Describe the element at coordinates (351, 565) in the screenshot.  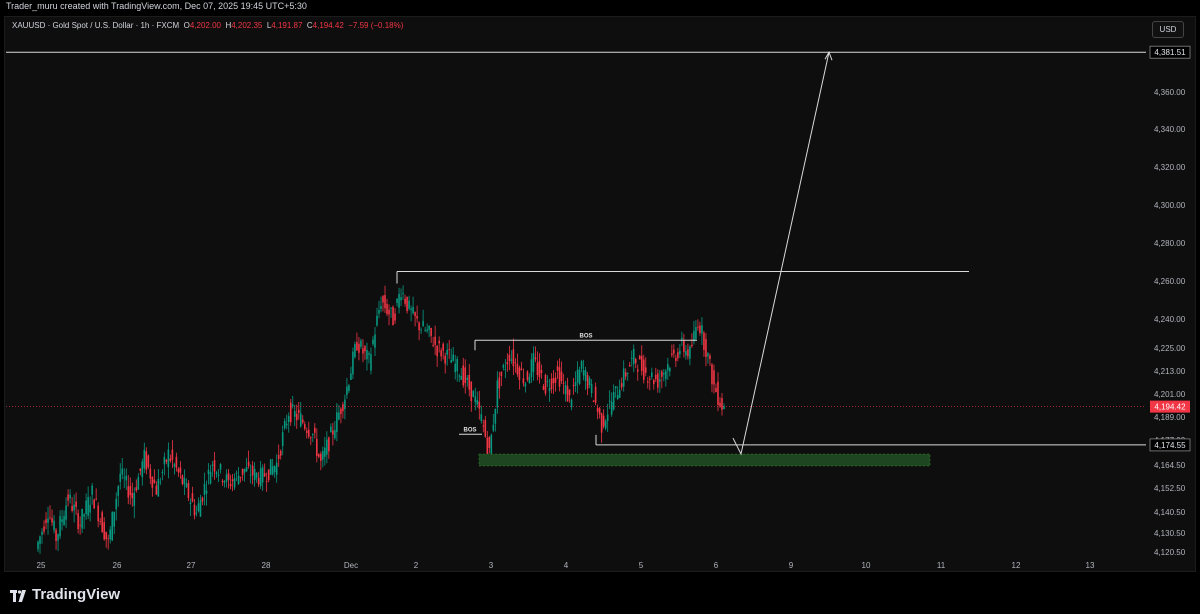
I see `x-tick-label: Dec` at that location.